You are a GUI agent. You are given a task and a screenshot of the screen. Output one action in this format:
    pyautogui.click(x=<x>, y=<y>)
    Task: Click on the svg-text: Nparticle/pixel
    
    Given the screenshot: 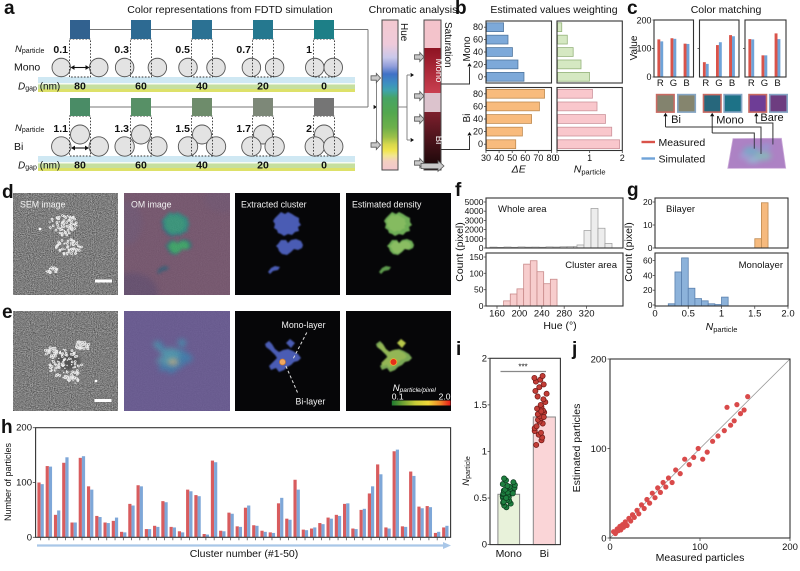 What is the action you would take?
    pyautogui.click(x=415, y=388)
    